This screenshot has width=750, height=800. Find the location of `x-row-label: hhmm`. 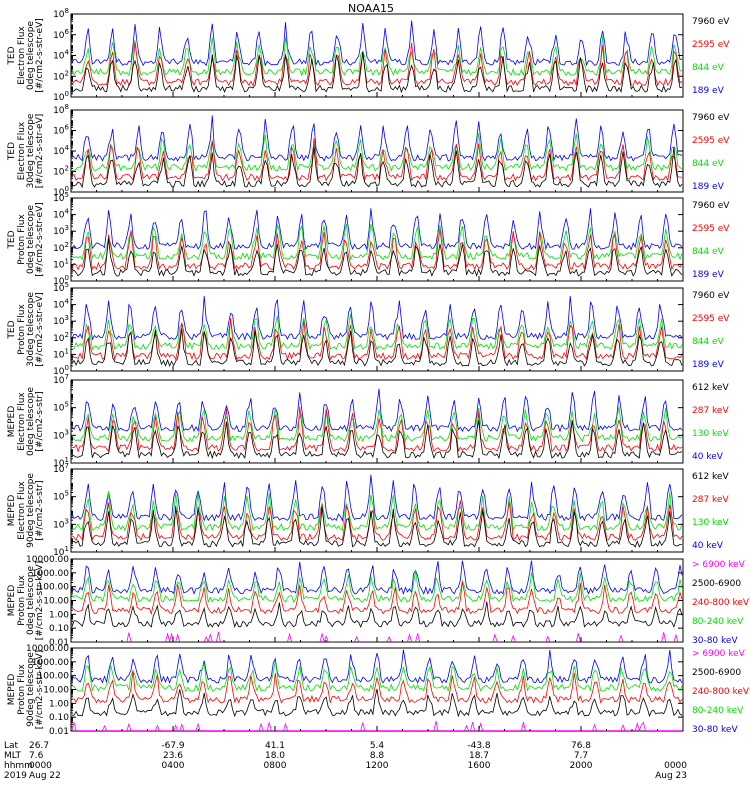

x-row-label: hhmm is located at coordinates (18, 766).